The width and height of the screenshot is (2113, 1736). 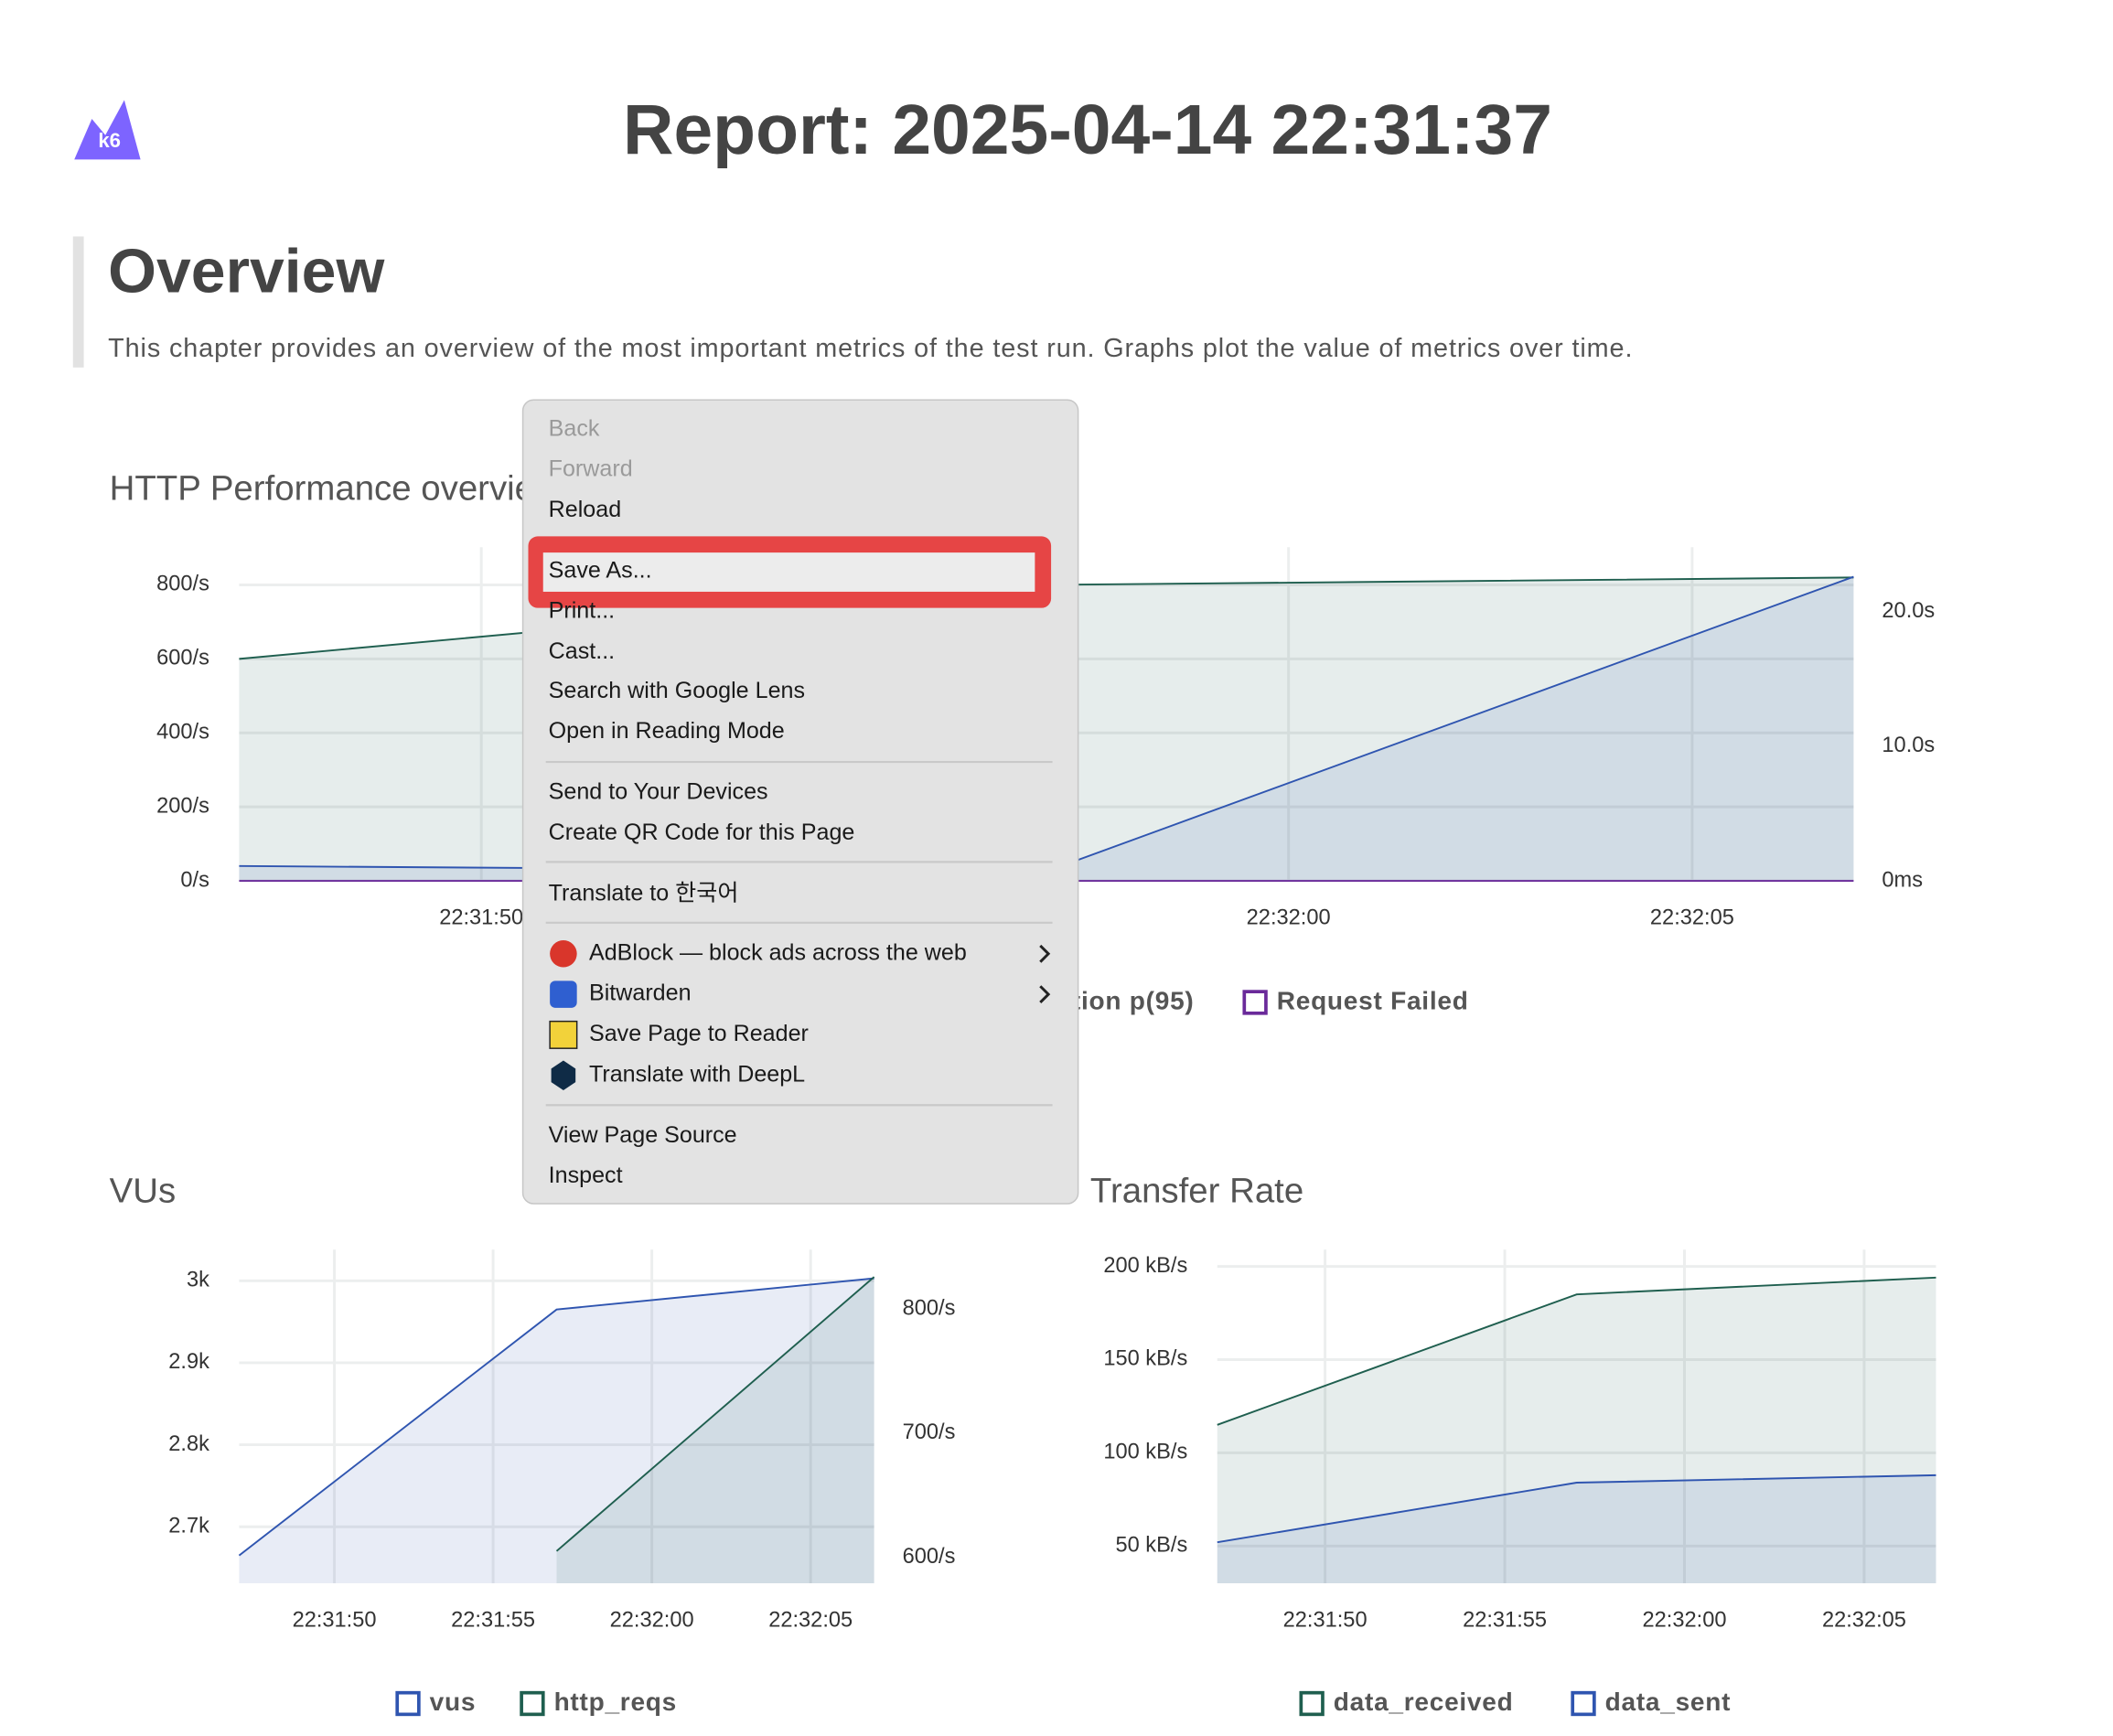 I want to click on y2-tick-label: 0ms, so click(x=1902, y=880).